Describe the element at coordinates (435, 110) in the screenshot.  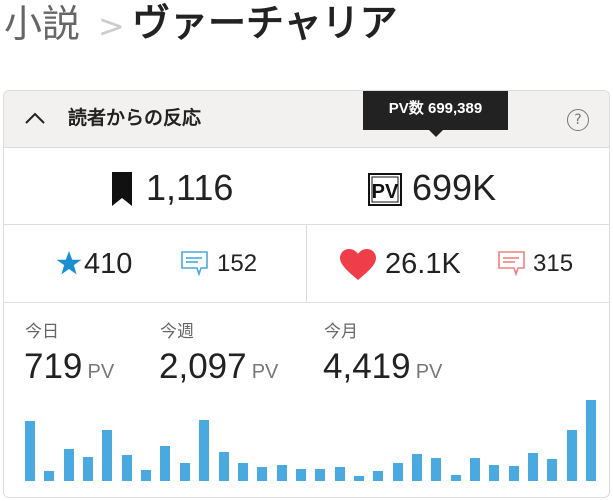
I see `pv-tooltip: PV数 699,389` at that location.